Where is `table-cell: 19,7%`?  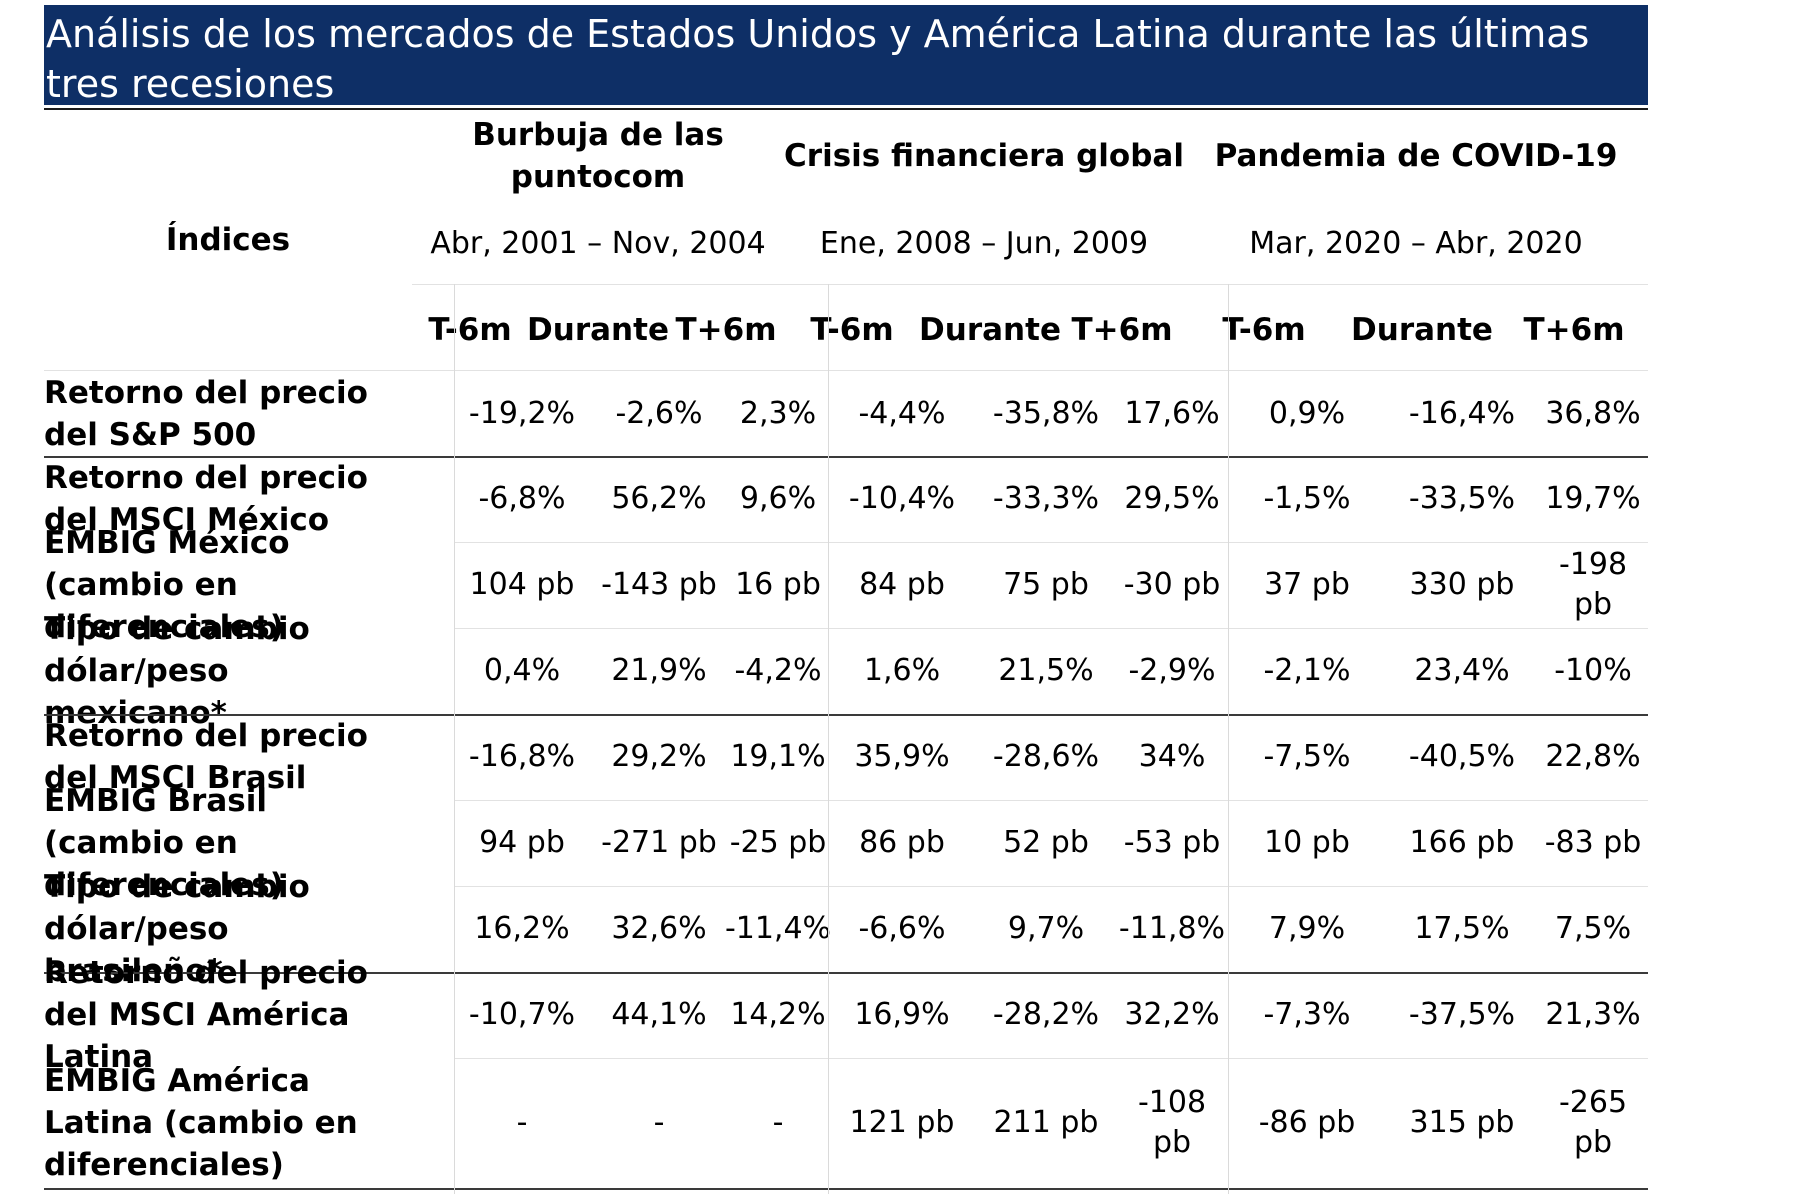
table-cell: 19,7% is located at coordinates (1593, 498).